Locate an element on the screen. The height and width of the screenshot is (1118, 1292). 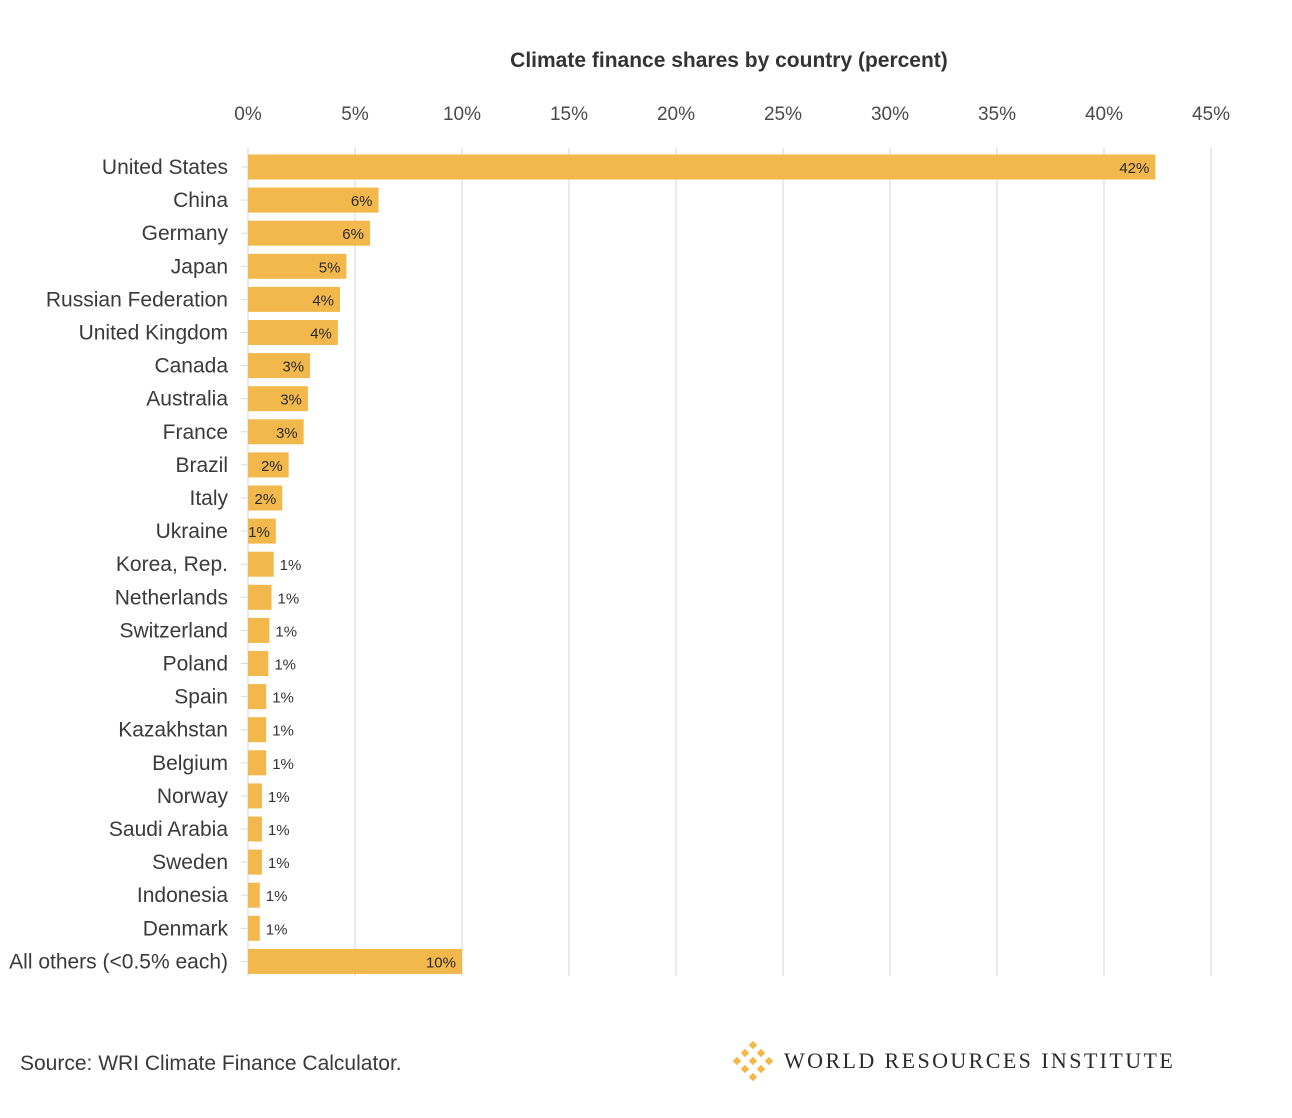
x-axis-tick-labels: 0% 5% 10% 15% 20% 25% 30% 35% 40% 45% is located at coordinates (732, 114).